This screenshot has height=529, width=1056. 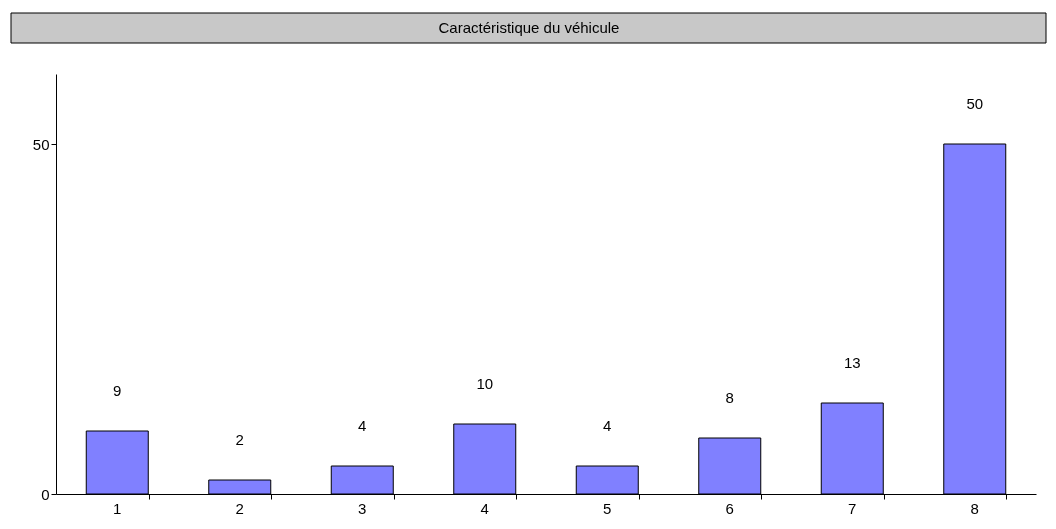 What do you see at coordinates (975, 103) in the screenshot?
I see `data-label: 50` at bounding box center [975, 103].